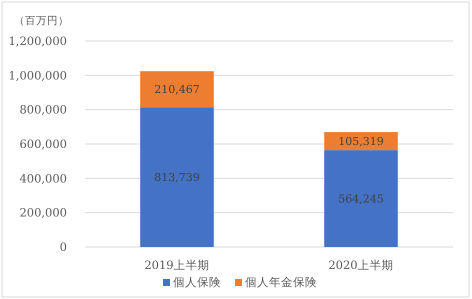  I want to click on y-tick-label: 1,000,000, so click(37, 75).